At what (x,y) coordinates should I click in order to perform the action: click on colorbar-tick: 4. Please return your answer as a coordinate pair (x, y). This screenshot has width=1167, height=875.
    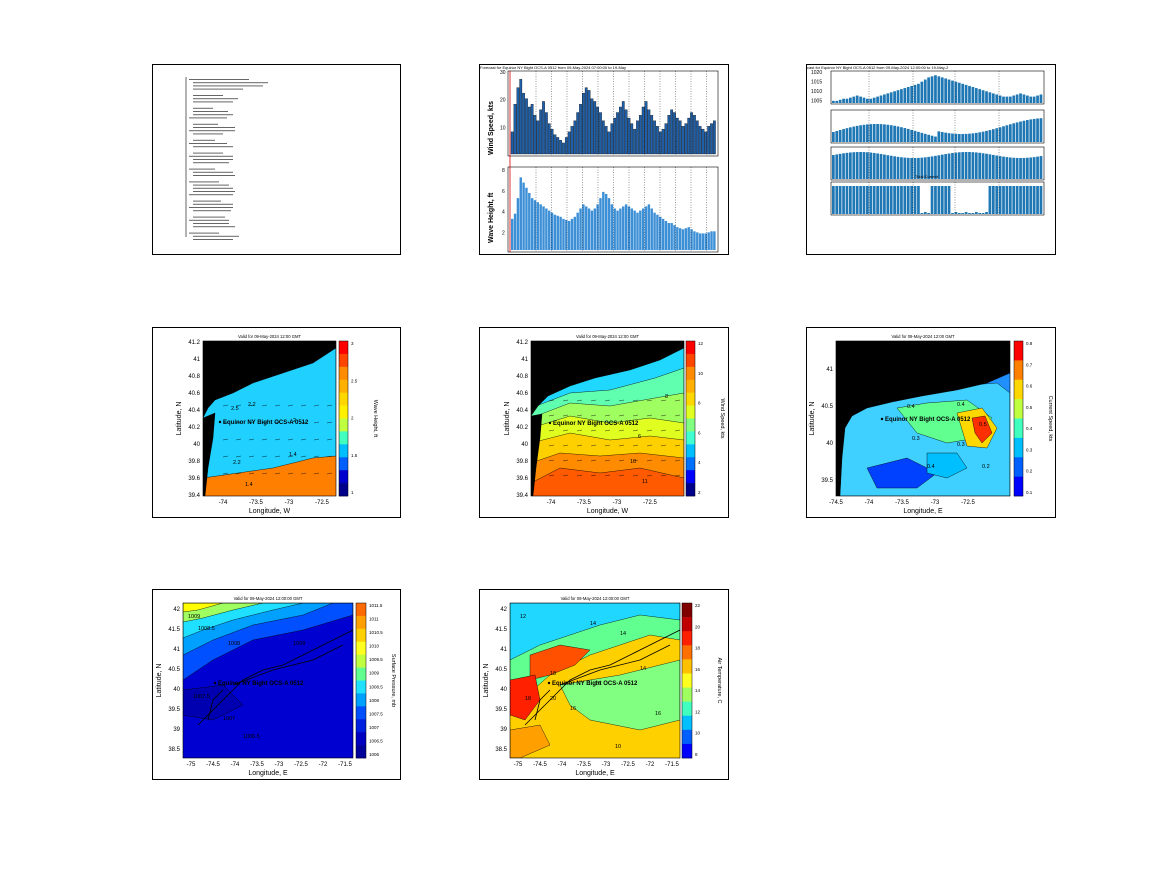
    Looking at the image, I should click on (699, 462).